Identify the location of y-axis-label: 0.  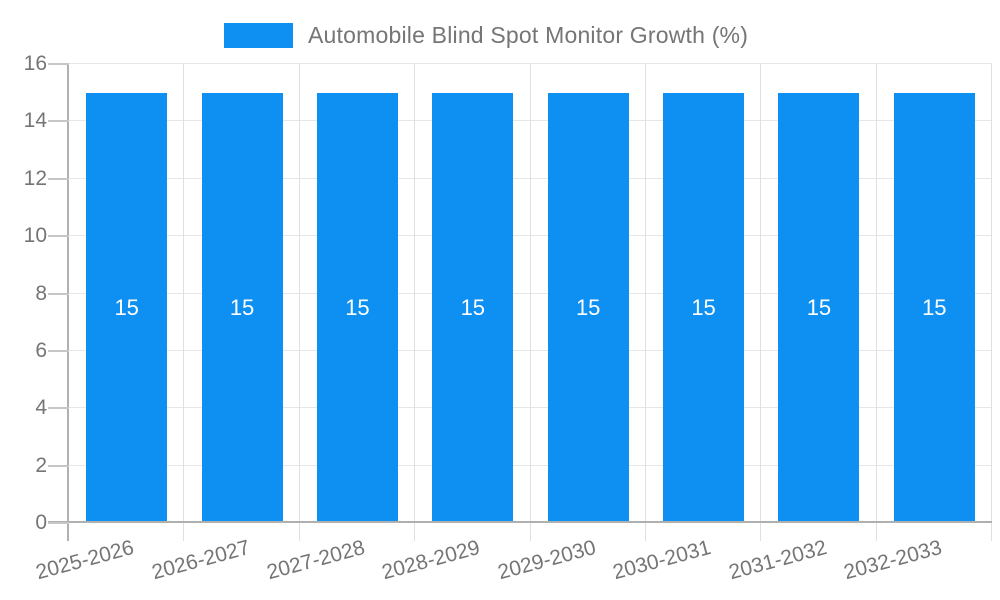
(41, 522).